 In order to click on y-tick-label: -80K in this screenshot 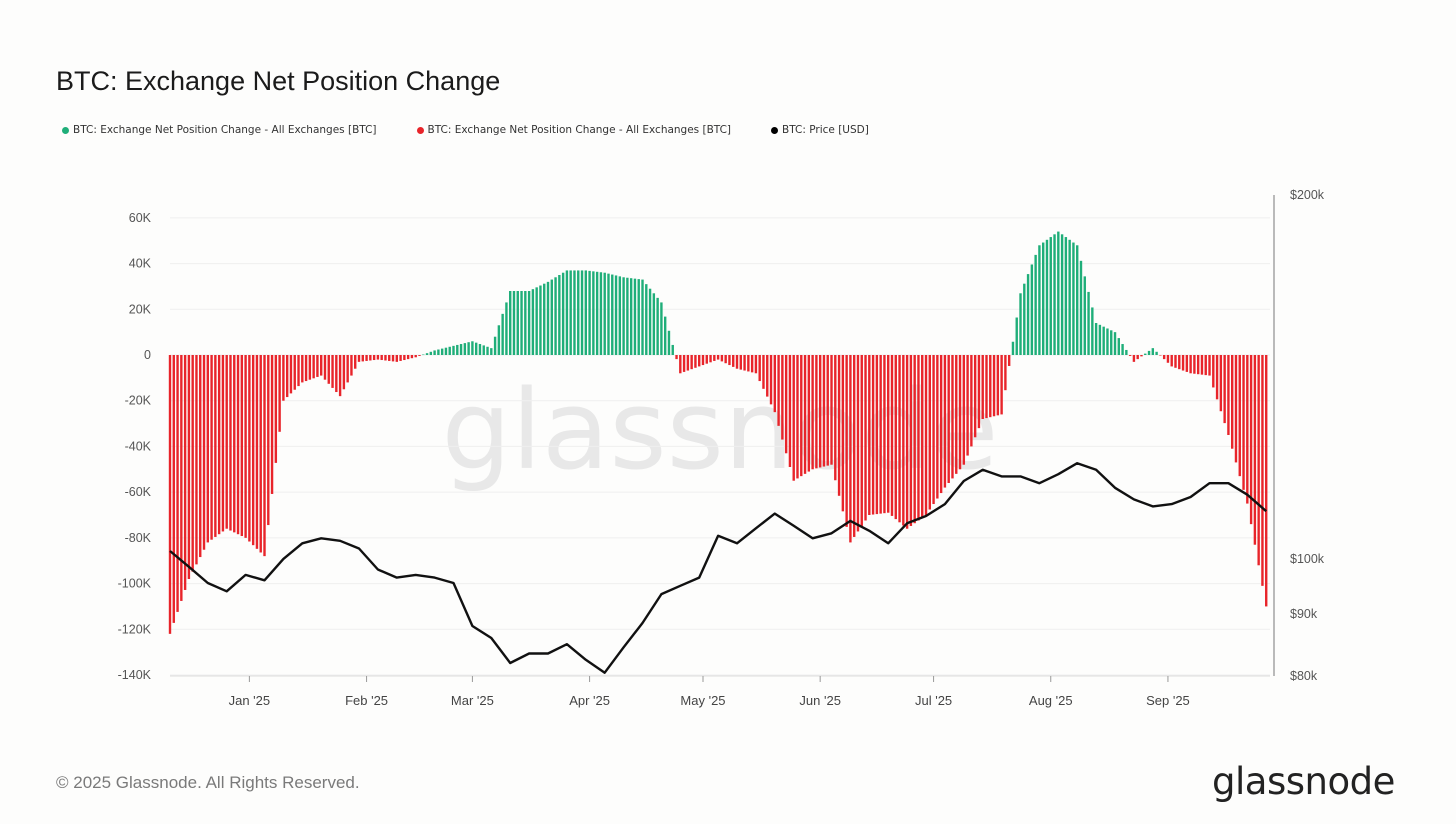, I will do `click(138, 538)`.